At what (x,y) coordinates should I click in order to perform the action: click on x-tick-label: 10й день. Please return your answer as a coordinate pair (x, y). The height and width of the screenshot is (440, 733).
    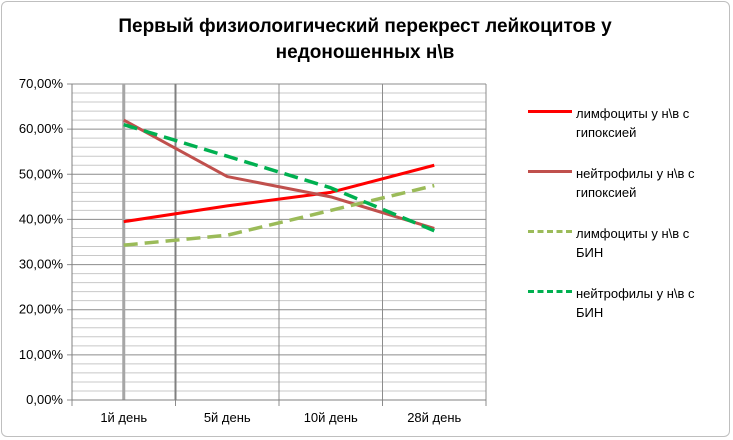
    Looking at the image, I should click on (331, 417).